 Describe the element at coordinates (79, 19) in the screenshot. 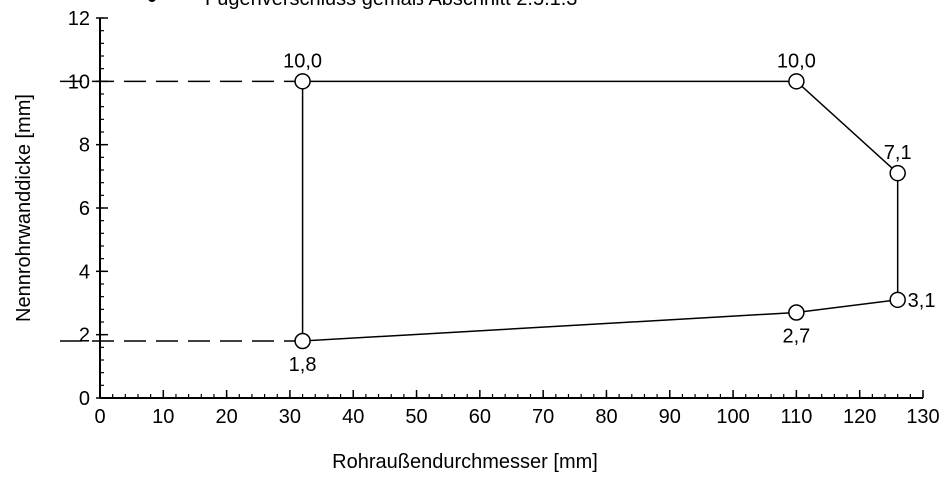

I see `y-tick-label: 12` at that location.